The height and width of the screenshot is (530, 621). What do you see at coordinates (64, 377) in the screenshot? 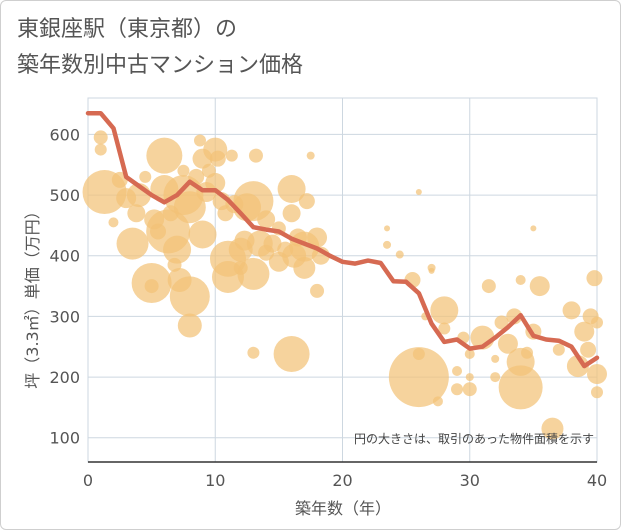
I see `y-tick-label: 200` at bounding box center [64, 377].